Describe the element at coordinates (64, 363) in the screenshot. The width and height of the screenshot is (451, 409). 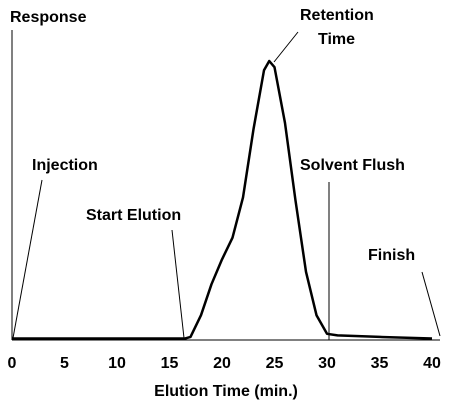
I see `x-tick-label: 5` at that location.